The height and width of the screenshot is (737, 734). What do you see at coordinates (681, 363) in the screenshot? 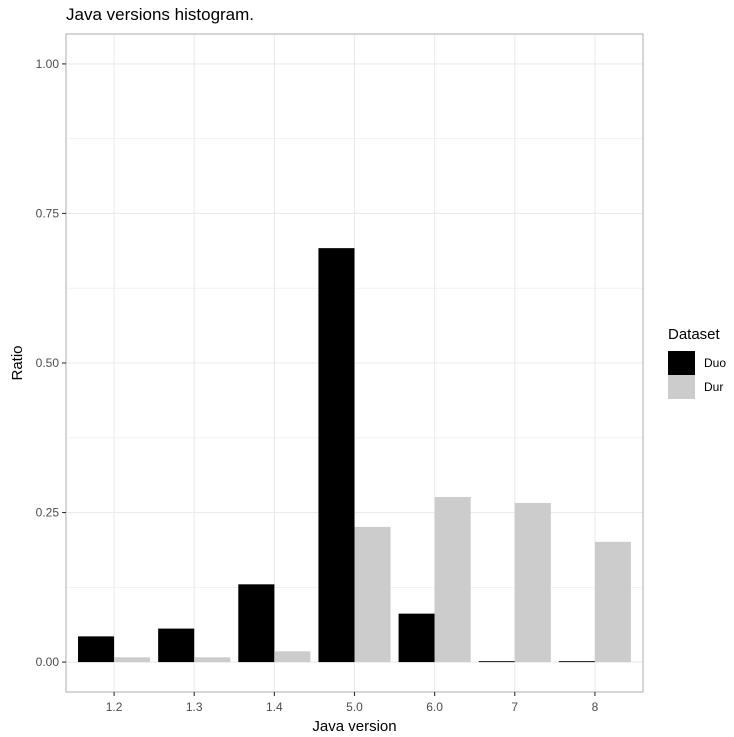
I see `legend-swatch-duo` at bounding box center [681, 363].